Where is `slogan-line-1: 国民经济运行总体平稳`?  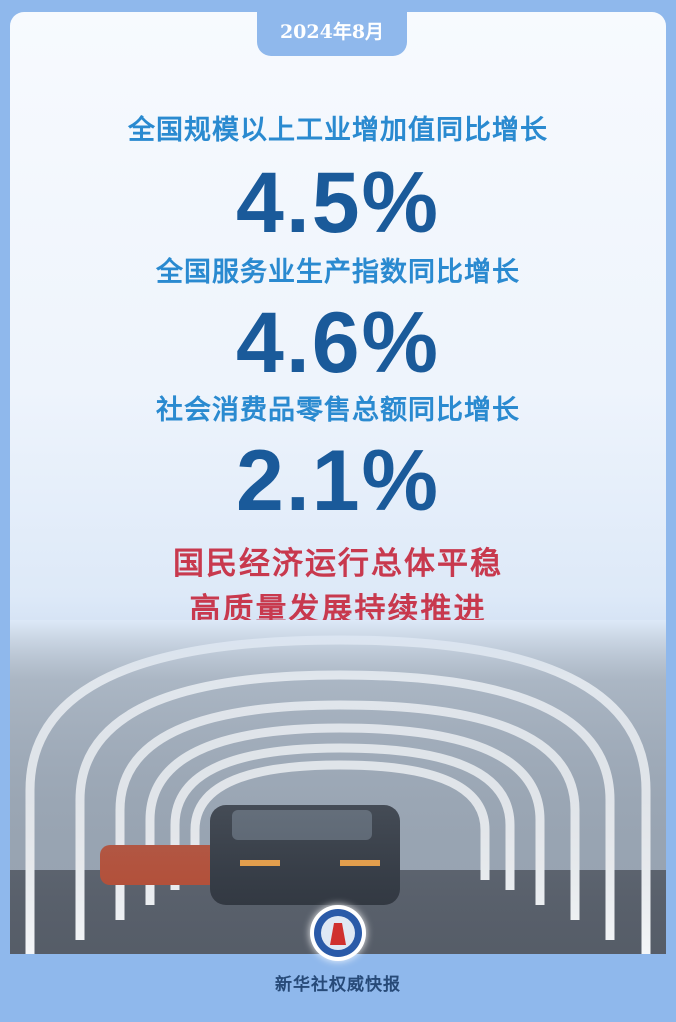 slogan-line-1: 国民经济运行总体平稳 is located at coordinates (338, 564).